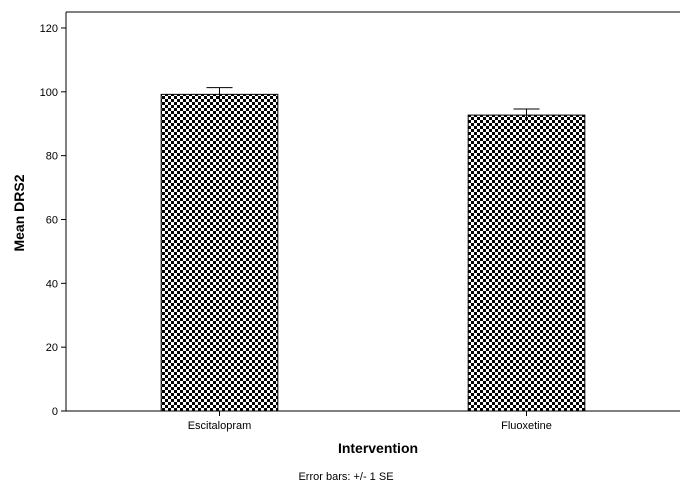 This screenshot has width=680, height=485. I want to click on x-axis-title: Intervention, so click(378, 448).